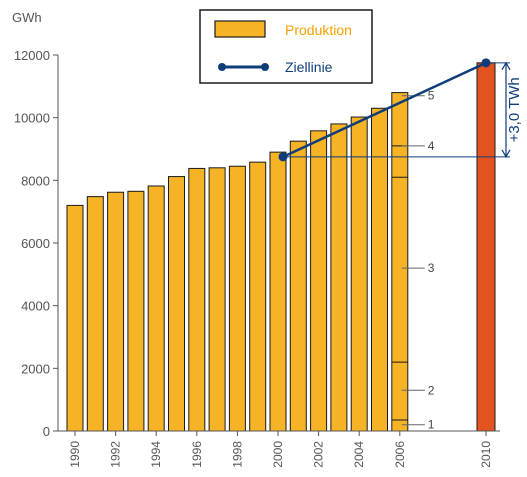 This screenshot has width=527, height=477. I want to click on x-tick-label: 1990, so click(75, 454).